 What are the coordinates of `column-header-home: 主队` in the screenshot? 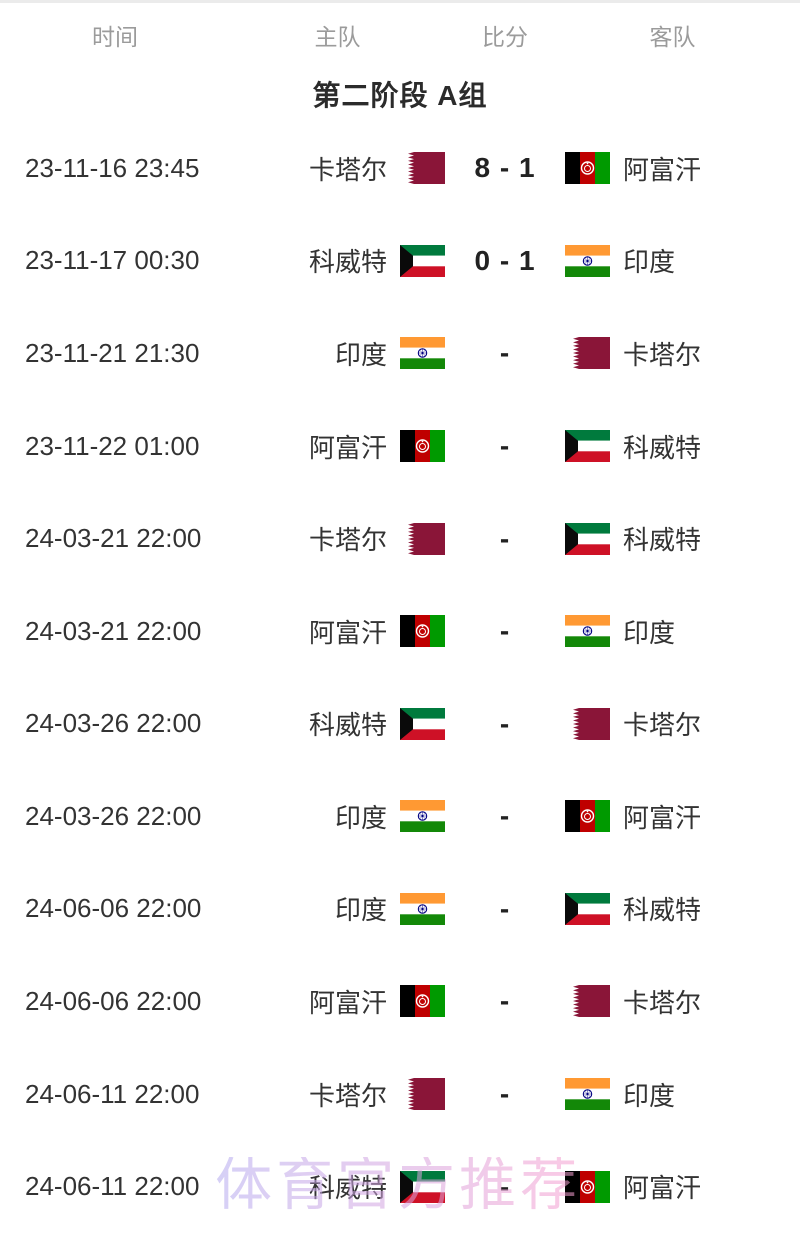 It's located at (337, 35).